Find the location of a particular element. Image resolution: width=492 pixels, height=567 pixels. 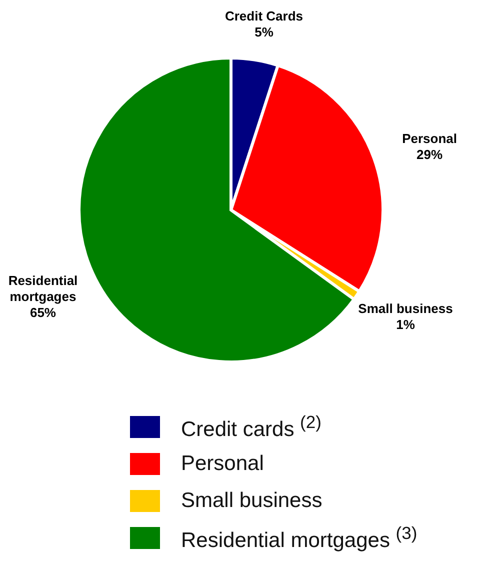

text: Residential mortgages is located at coordinates (43, 288).